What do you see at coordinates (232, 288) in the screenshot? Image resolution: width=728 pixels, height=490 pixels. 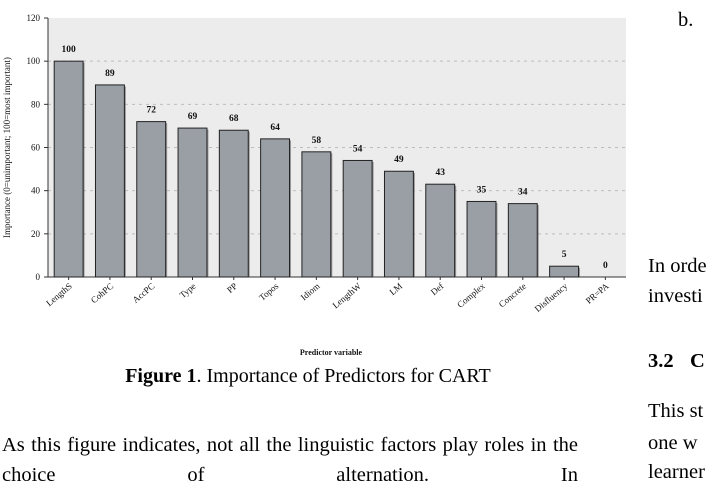 I see `x-tick-label: PP` at bounding box center [232, 288].